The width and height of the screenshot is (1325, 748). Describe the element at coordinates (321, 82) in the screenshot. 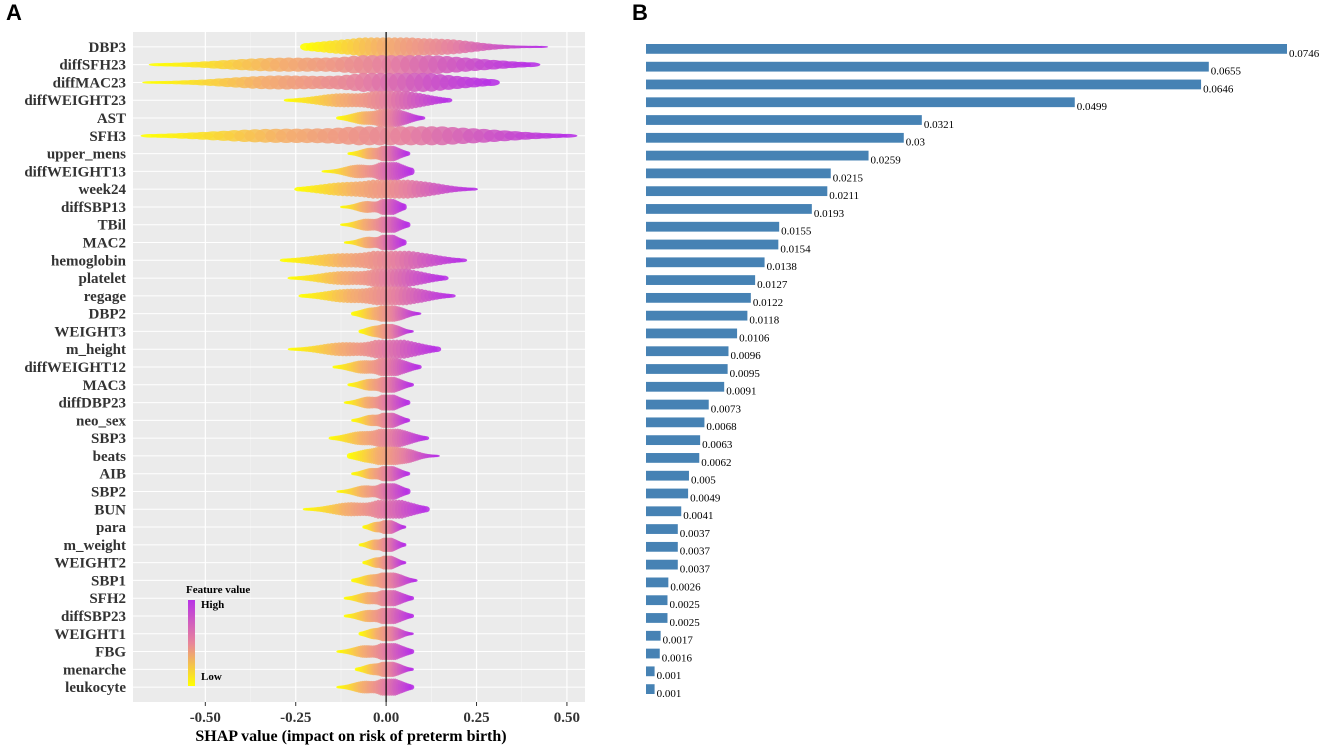

I see `swarm-diffMAC23` at that location.